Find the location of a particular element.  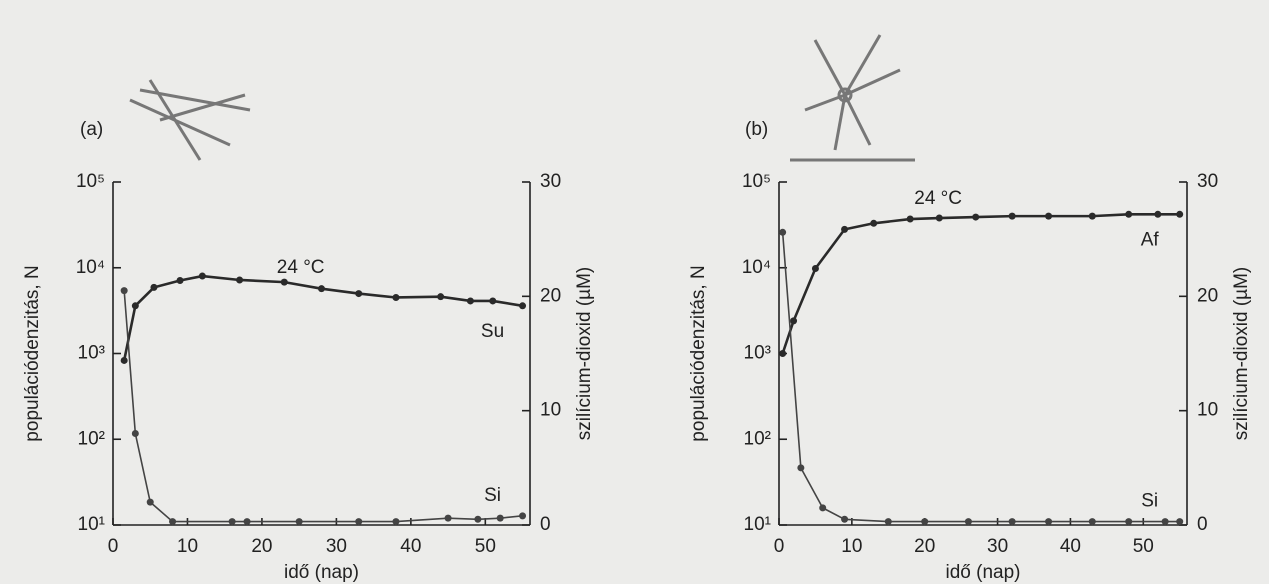

x-axis-label: idő (nap) is located at coordinates (983, 572).